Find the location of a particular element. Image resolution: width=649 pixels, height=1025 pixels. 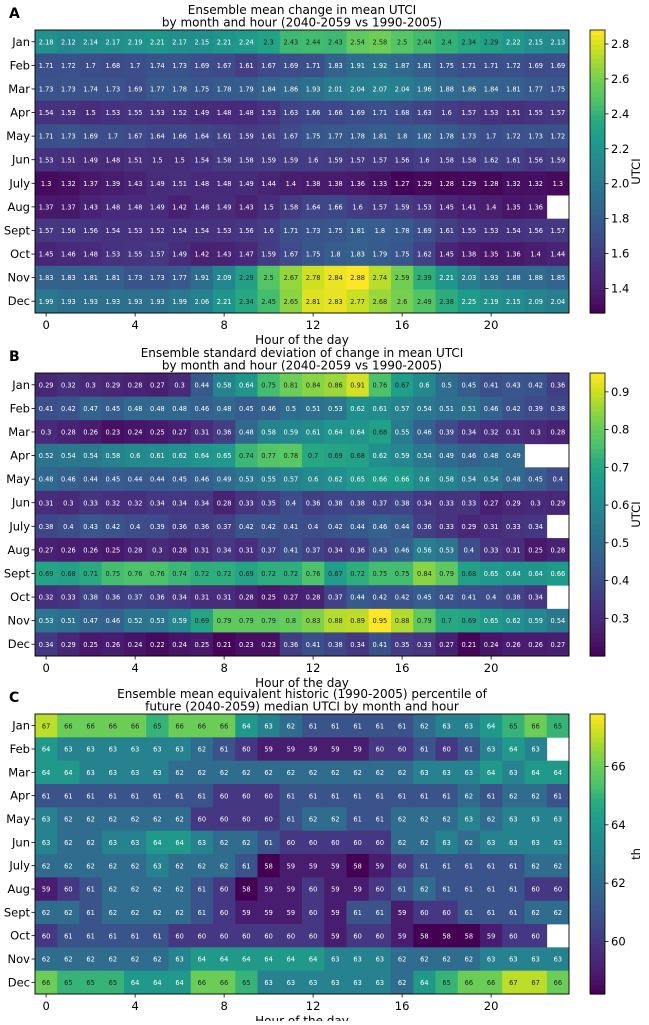

cell-value-label: 0.52 is located at coordinates (135, 621).